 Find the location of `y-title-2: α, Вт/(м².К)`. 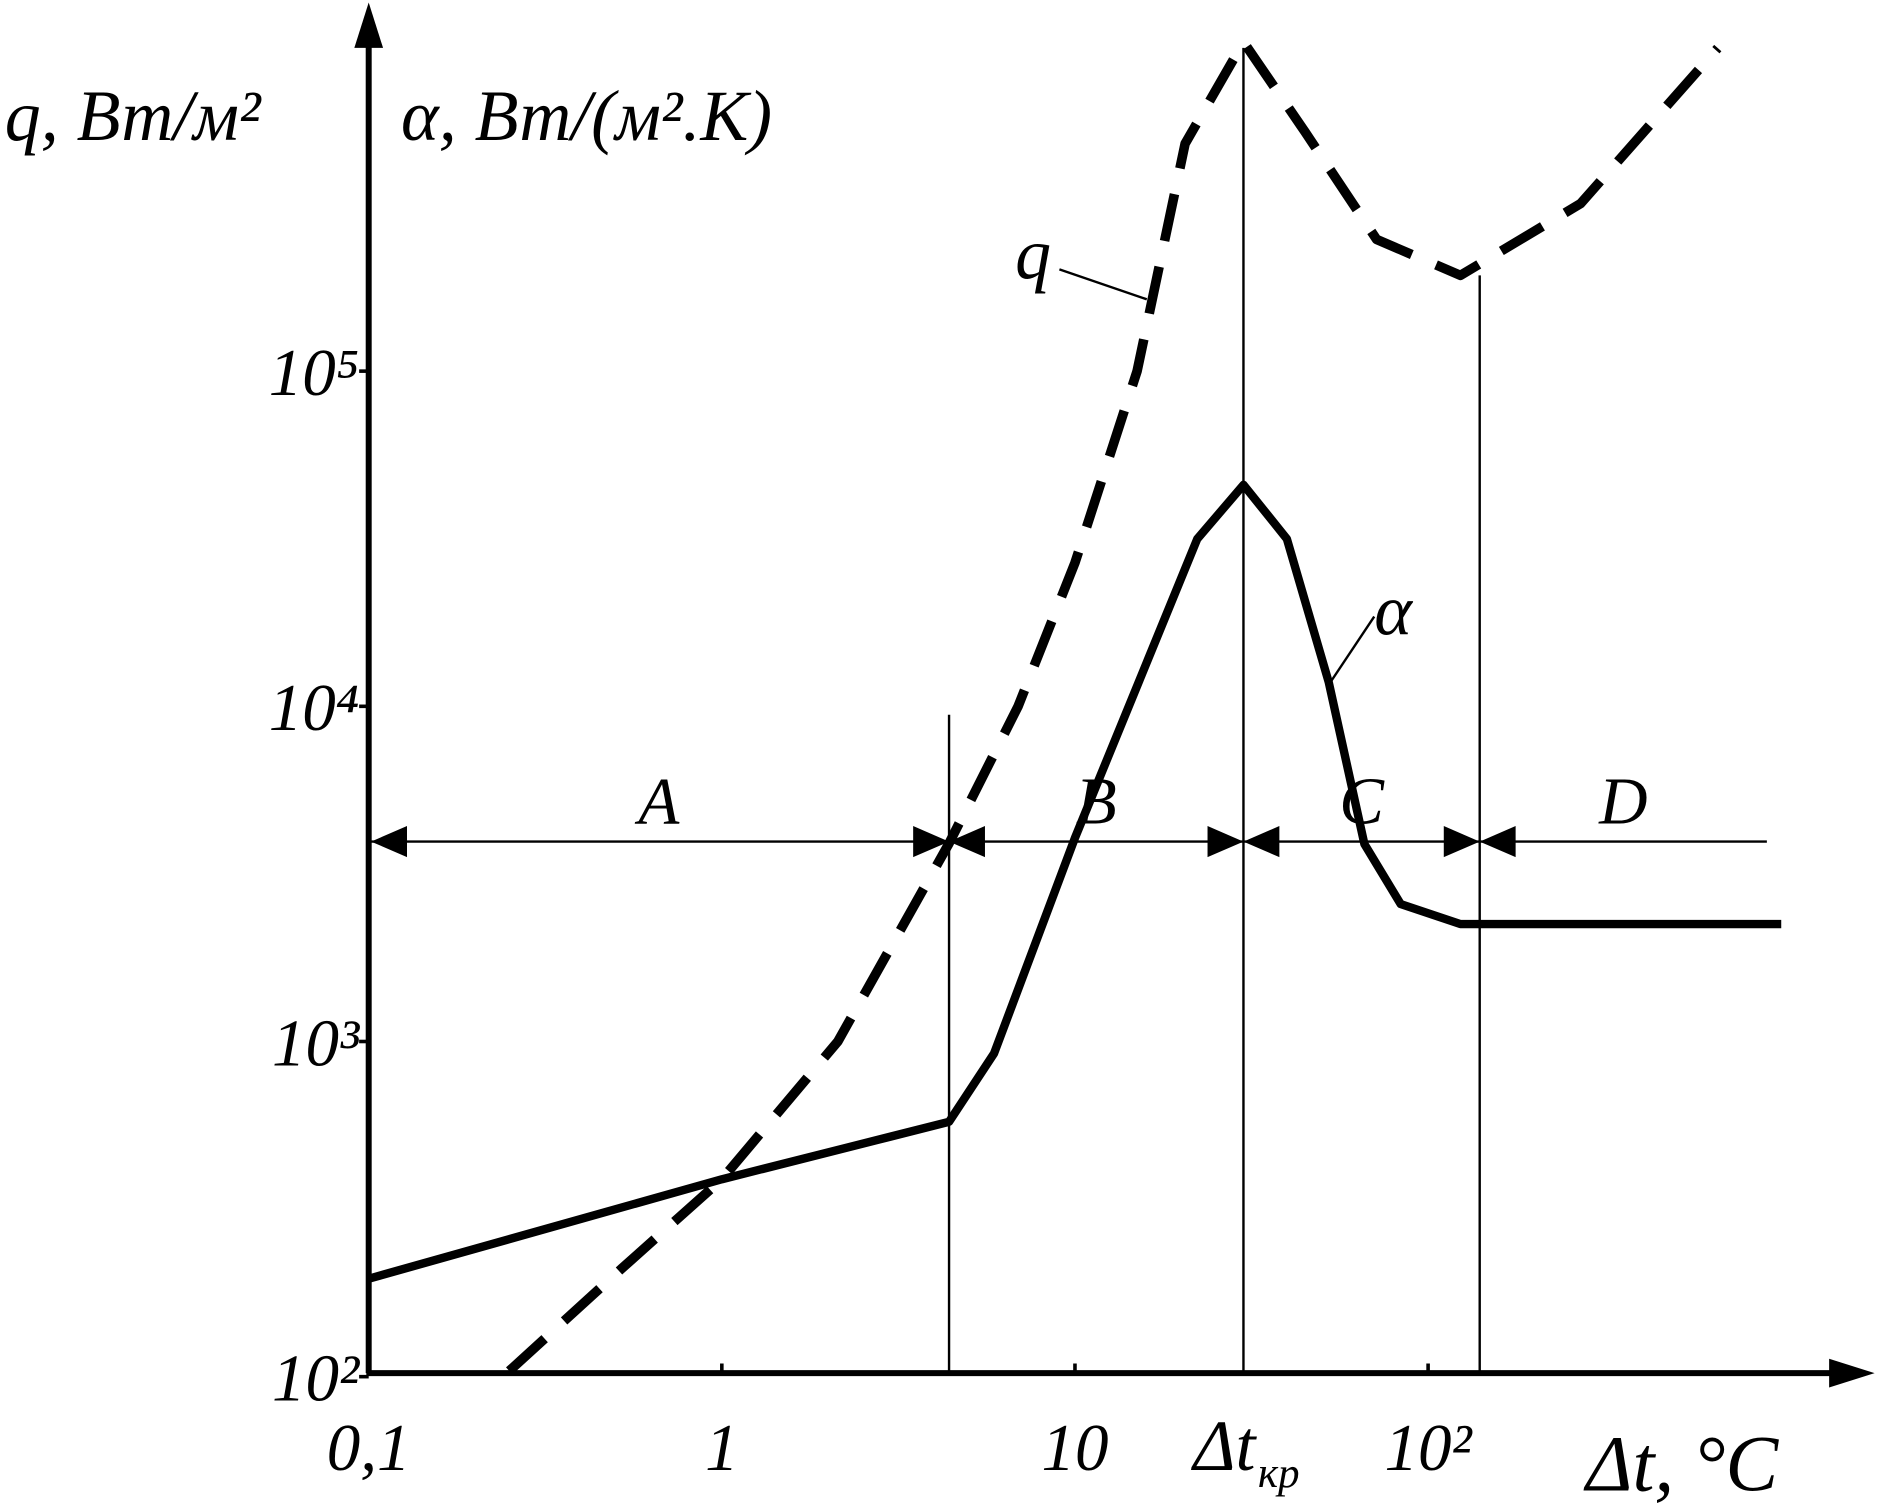

y-title-2: α, Вт/(м².К) is located at coordinates (586, 116).